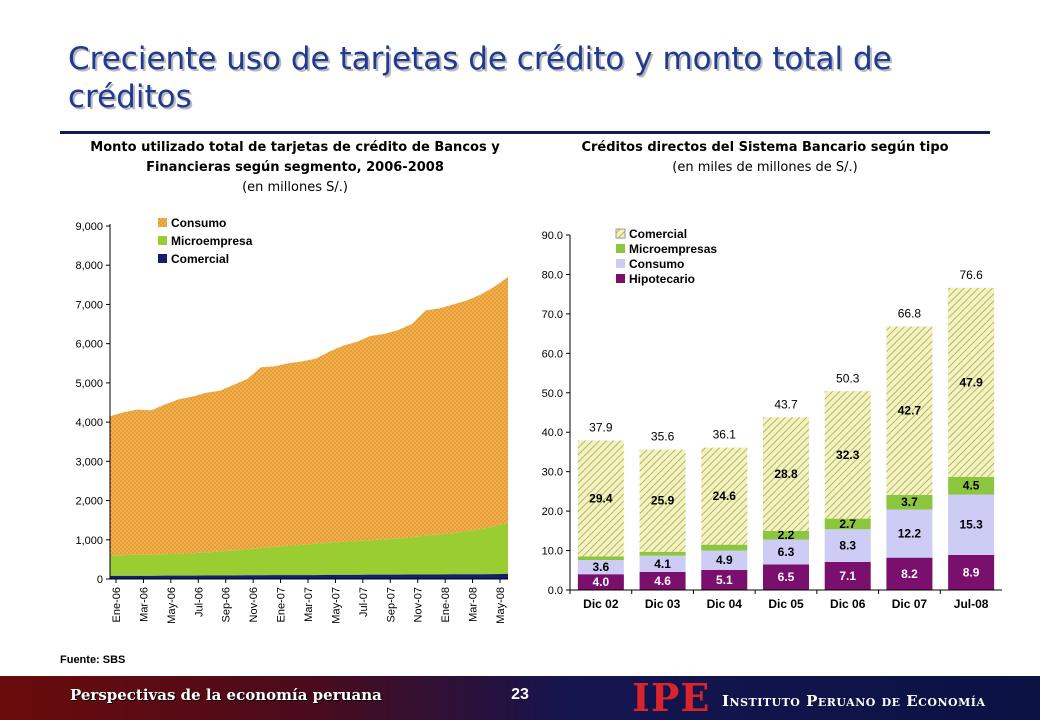 The width and height of the screenshot is (1040, 720). I want to click on title-divider, so click(525, 132).